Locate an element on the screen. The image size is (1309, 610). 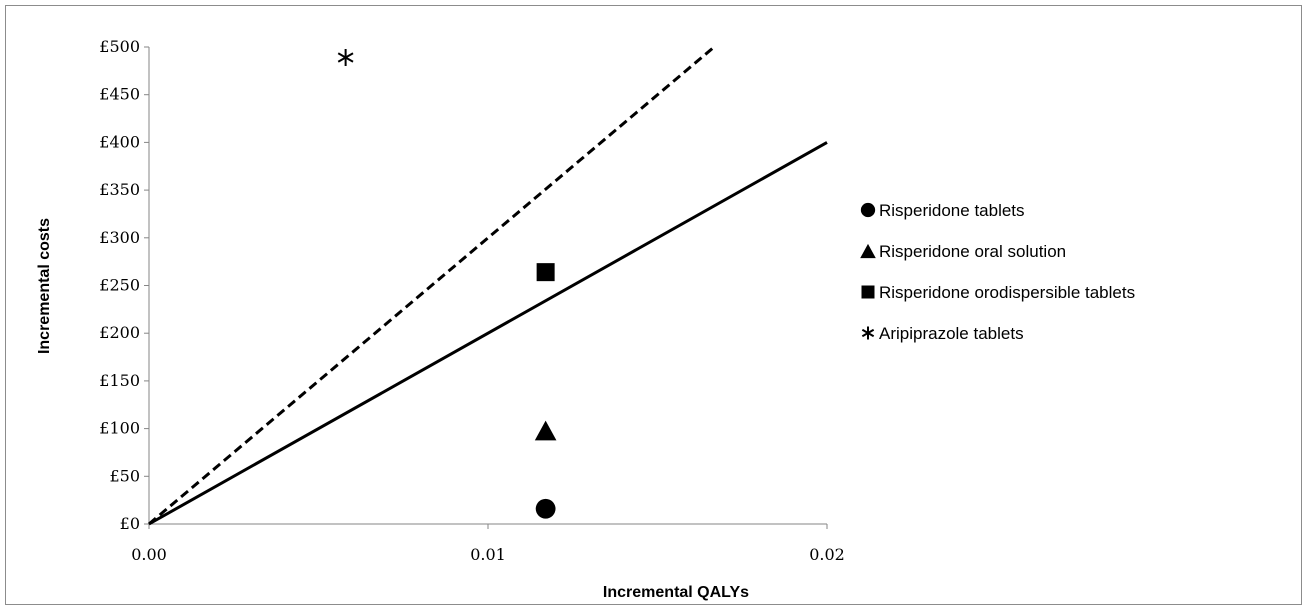
y-tick-label: £500 is located at coordinates (119, 46).